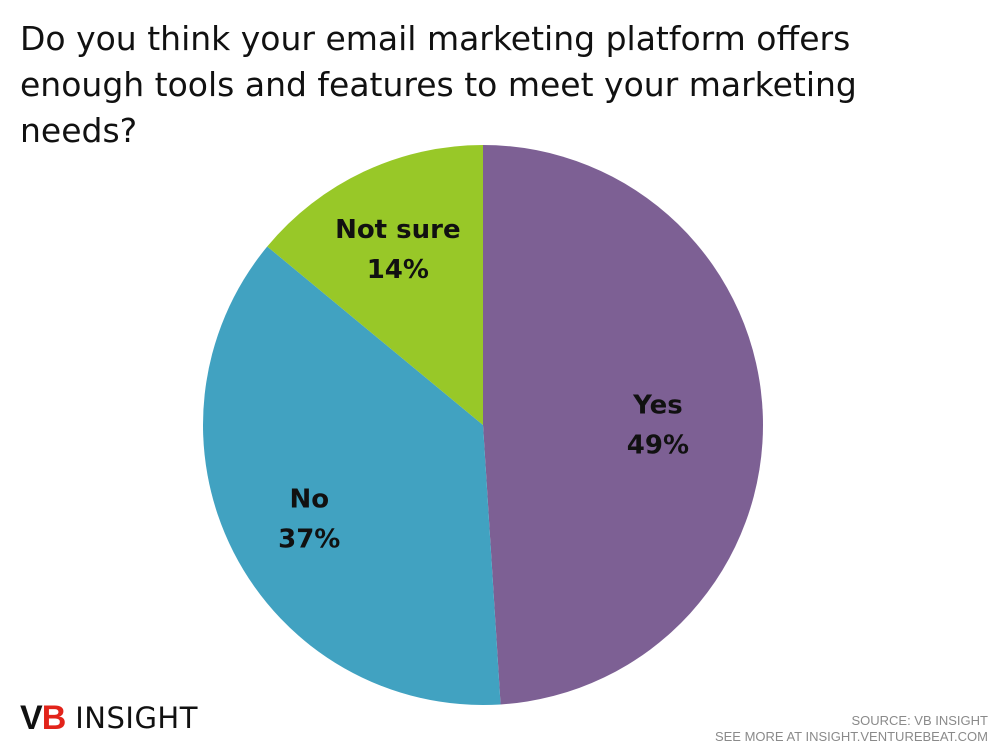 This screenshot has width=1000, height=750. Describe the element at coordinates (309, 540) in the screenshot. I see `slice-label-value: 37%` at that location.